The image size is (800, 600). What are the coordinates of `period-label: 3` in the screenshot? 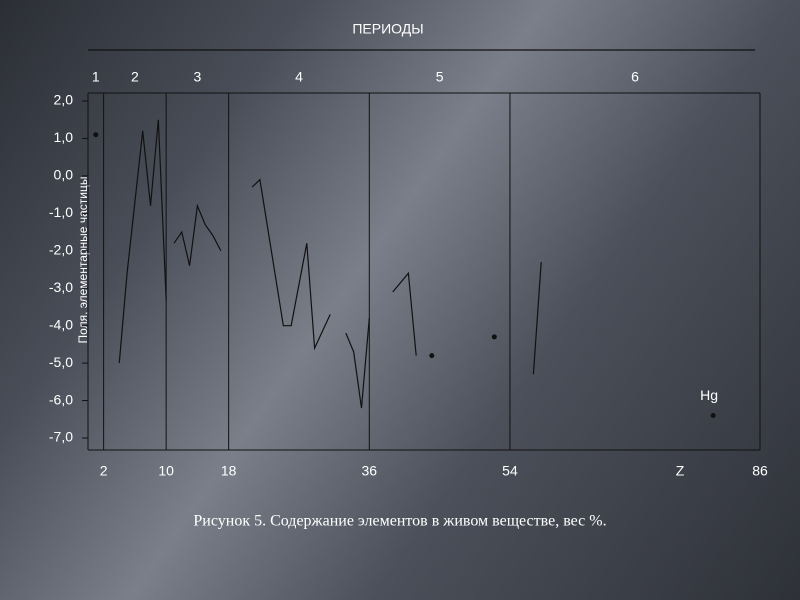 It's located at (197, 77).